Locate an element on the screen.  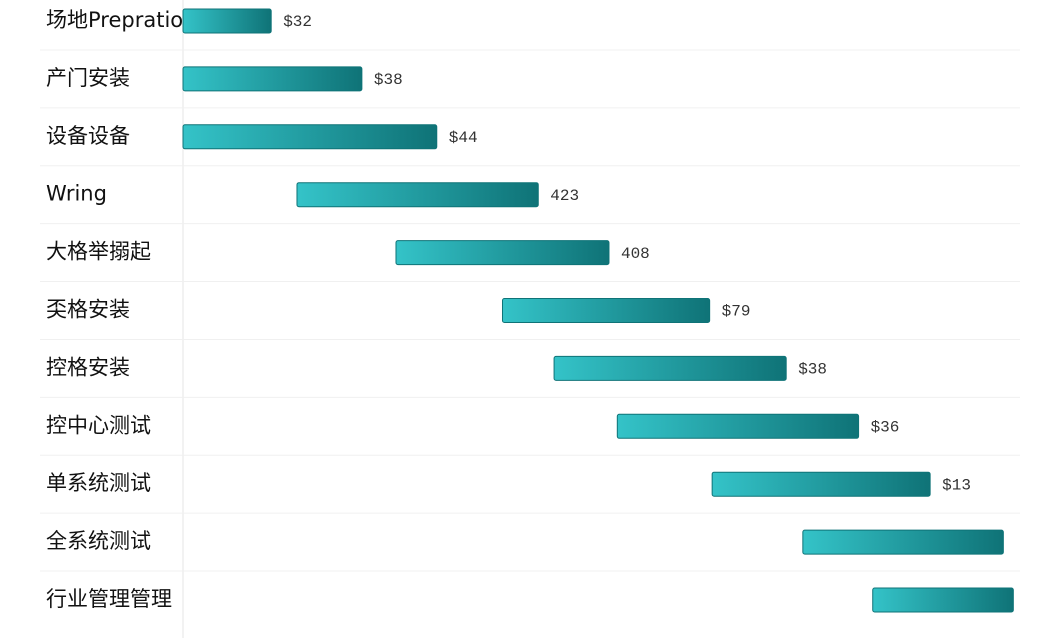
bar-label: 408 is located at coordinates (635, 254).